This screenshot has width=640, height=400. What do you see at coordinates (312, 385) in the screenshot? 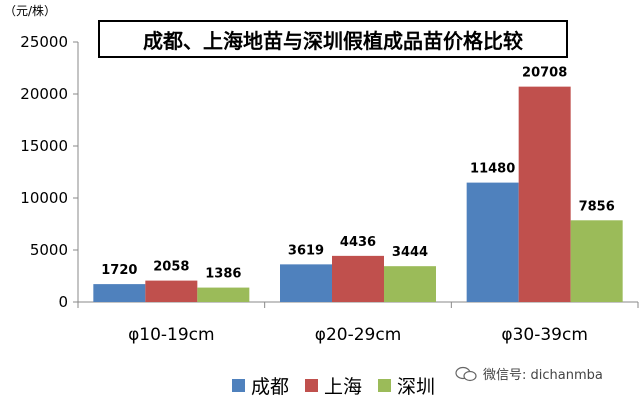
I see `legend-swatch-shanghai` at bounding box center [312, 385].